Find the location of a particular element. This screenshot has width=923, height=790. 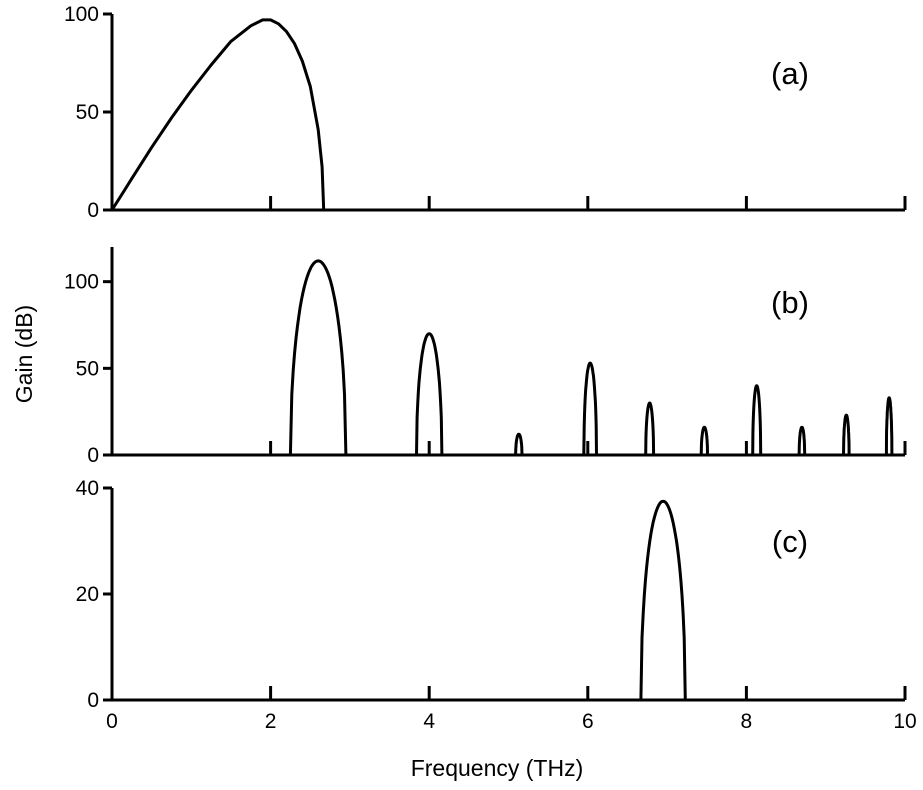

panel-a-gain-curve is located at coordinates (218, 114).